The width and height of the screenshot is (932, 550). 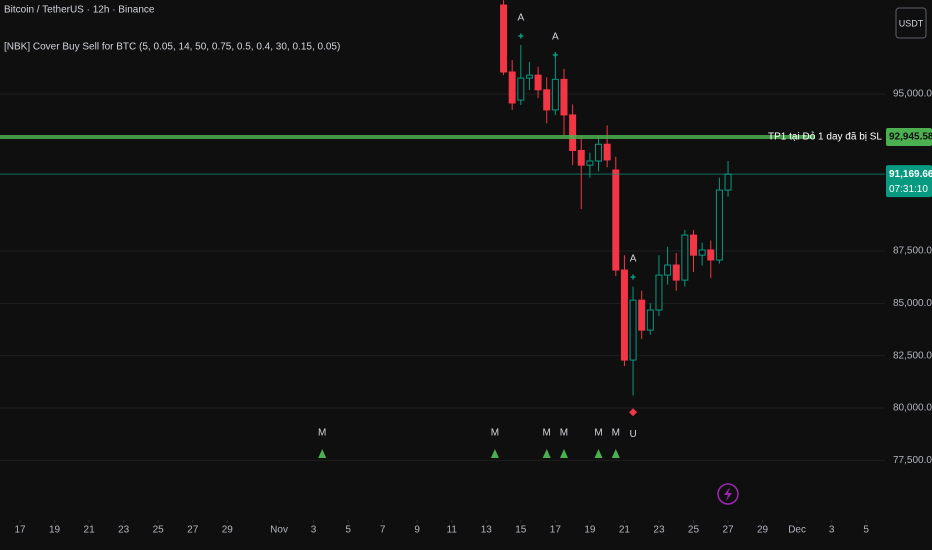 What do you see at coordinates (908, 189) in the screenshot?
I see `price-countdown: 07:31:10` at bounding box center [908, 189].